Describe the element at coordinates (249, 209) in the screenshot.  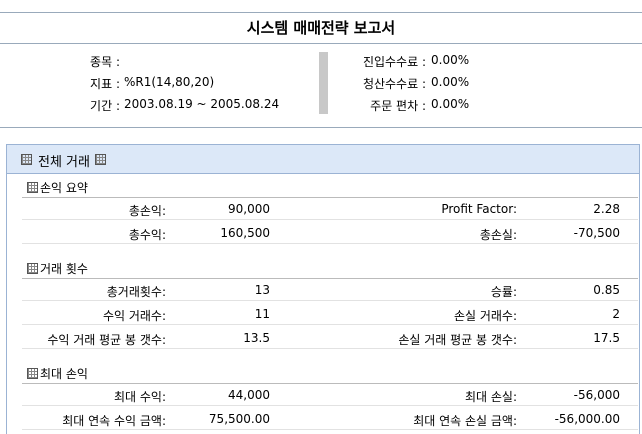
I see `metric-value: 90,000` at that location.